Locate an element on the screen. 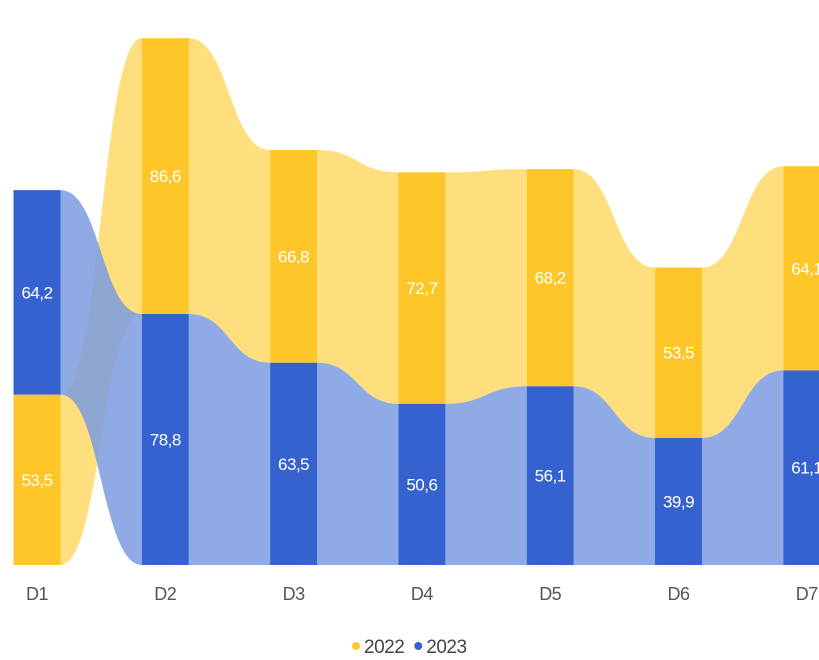 The width and height of the screenshot is (819, 660). ribbon-2022-D2-D3 is located at coordinates (229, 200).